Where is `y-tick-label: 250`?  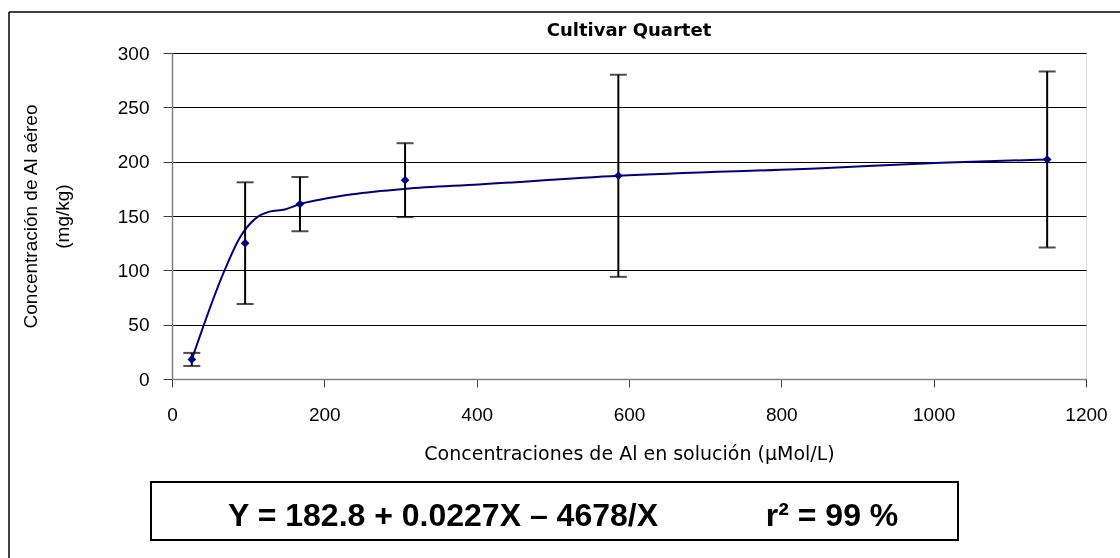 y-tick-label: 250 is located at coordinates (133, 107).